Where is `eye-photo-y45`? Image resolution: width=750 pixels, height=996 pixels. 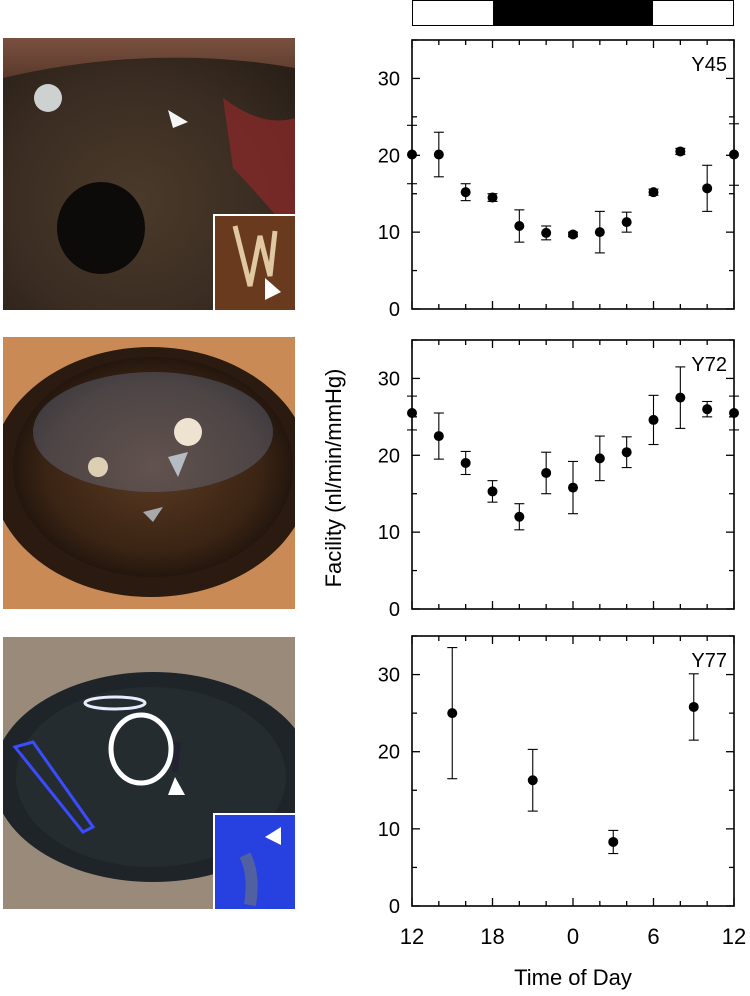 eye-photo-y45 is located at coordinates (149, 174).